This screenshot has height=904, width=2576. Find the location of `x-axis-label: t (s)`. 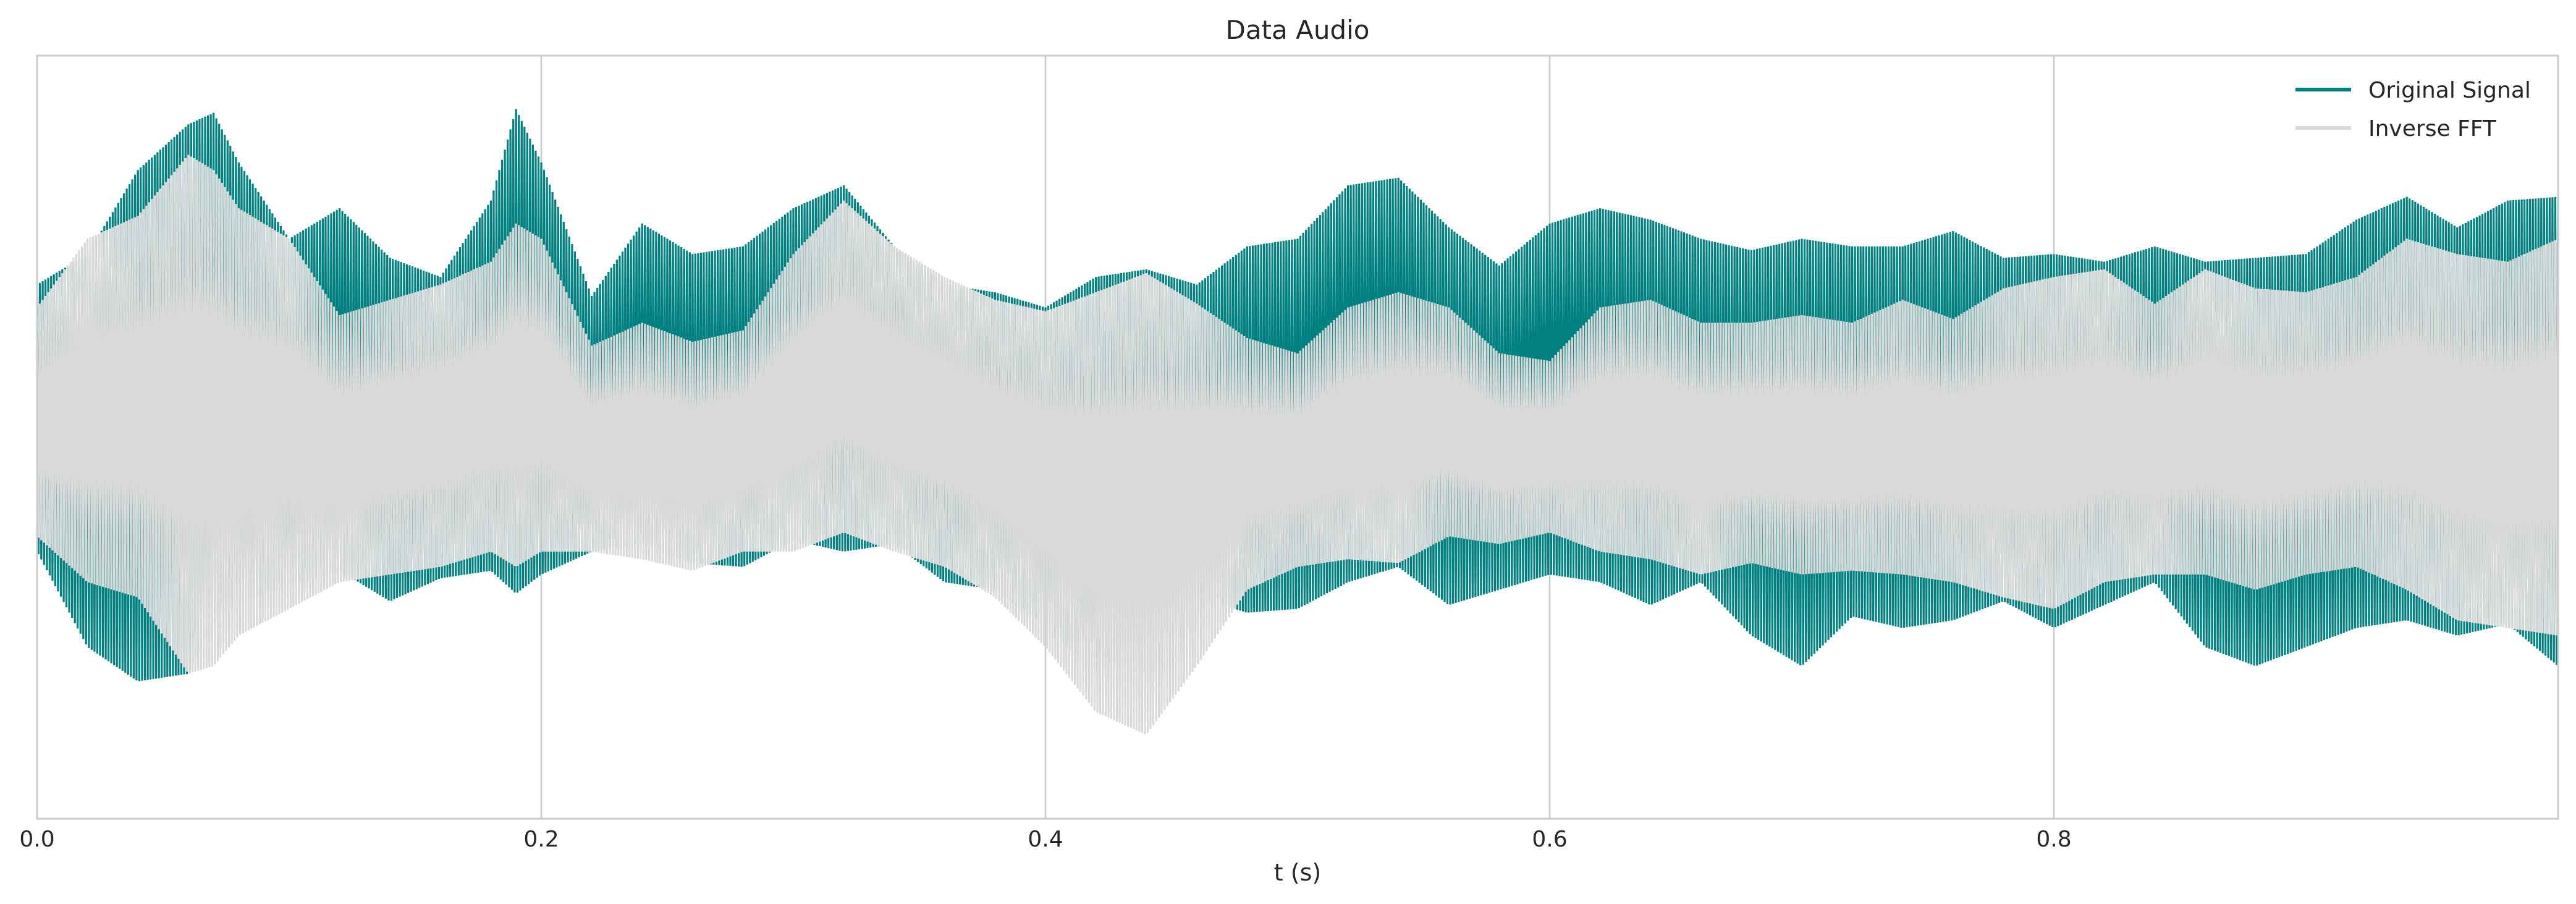

x-axis-label: t (s) is located at coordinates (1297, 873).